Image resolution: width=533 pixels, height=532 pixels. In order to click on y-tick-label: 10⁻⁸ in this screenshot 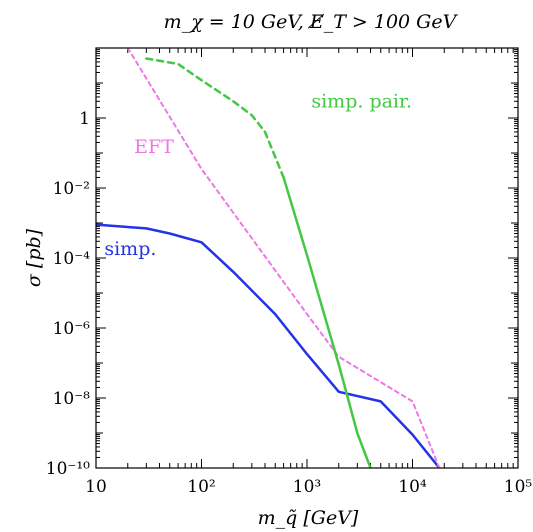, I will do `click(72, 399)`.